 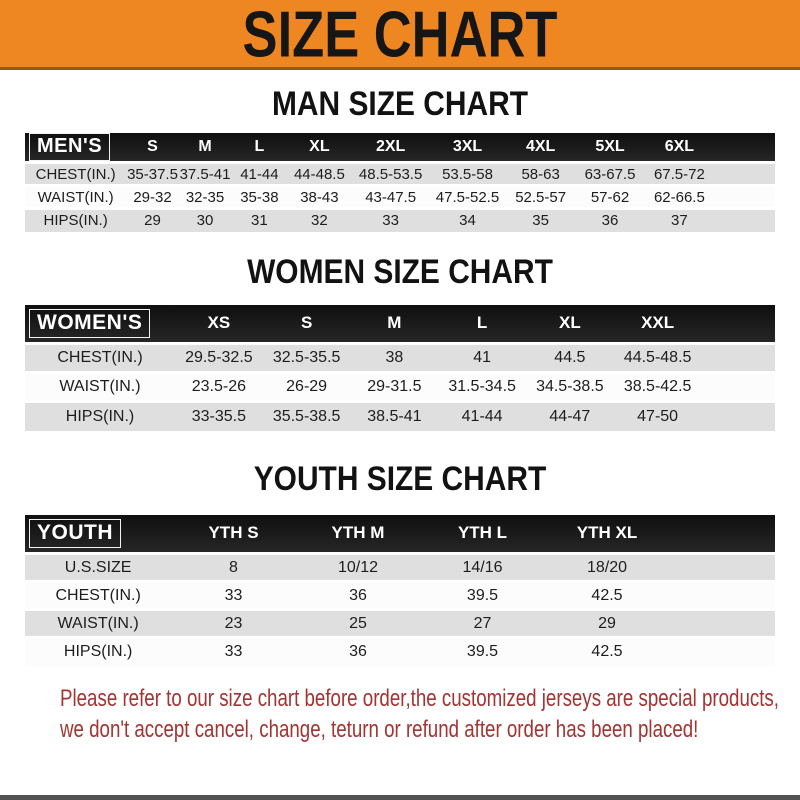 I want to click on measurement-value: 31, so click(x=259, y=219).